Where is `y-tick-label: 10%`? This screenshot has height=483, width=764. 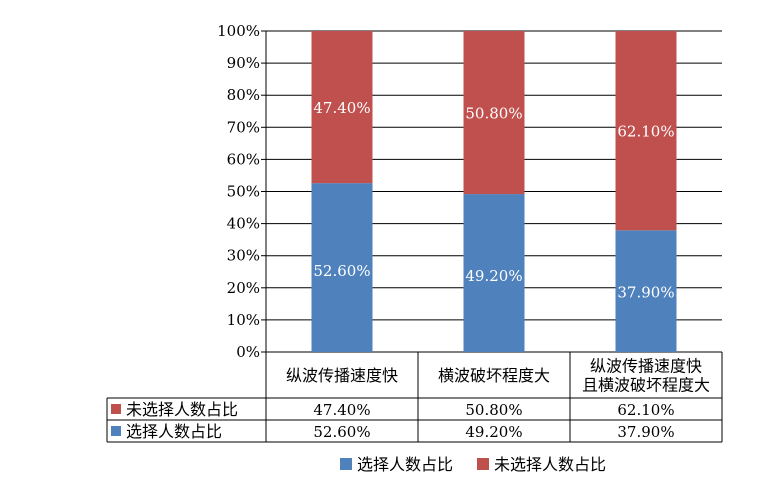 y-tick-label: 10% is located at coordinates (243, 320).